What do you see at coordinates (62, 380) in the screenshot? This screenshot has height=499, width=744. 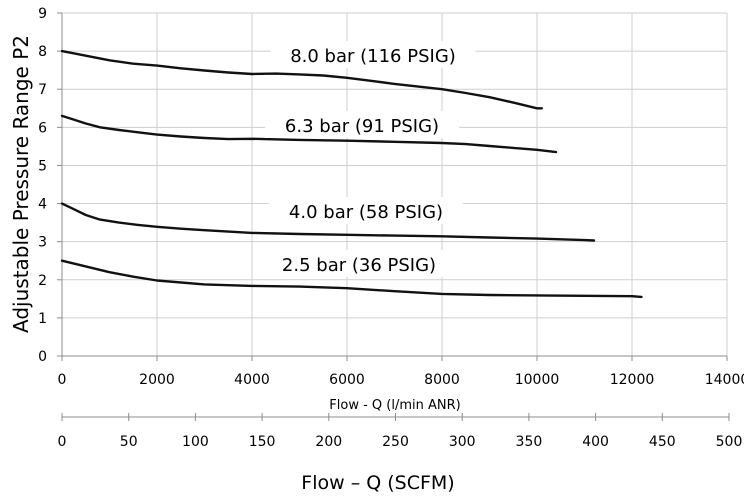 I see `x-tick-label: 0` at bounding box center [62, 380].